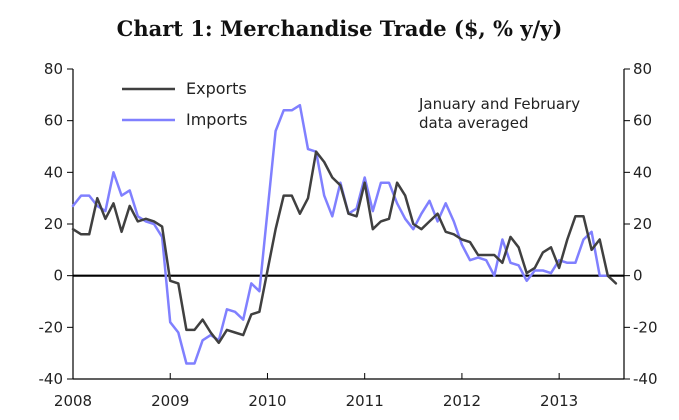  What do you see at coordinates (499, 104) in the screenshot?
I see `annotation-line-1: January and February` at bounding box center [499, 104].